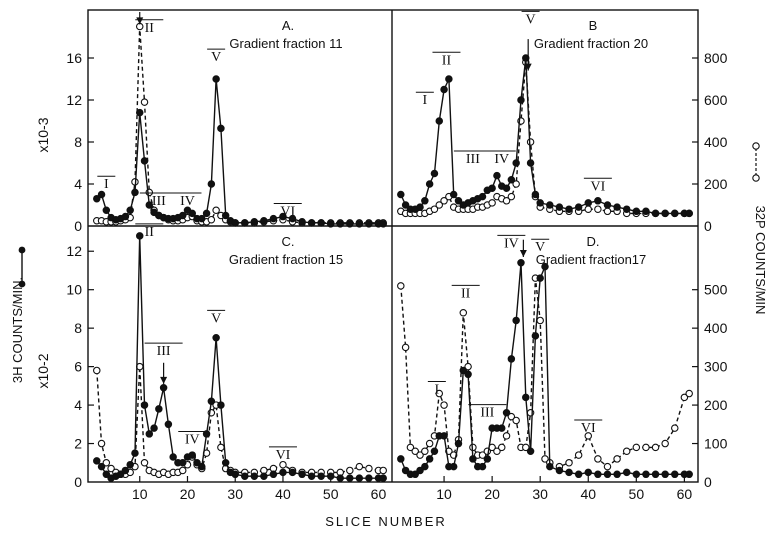 The image size is (769, 533). What do you see at coordinates (78, 367) in the screenshot?
I see `y-tick-label: 6` at bounding box center [78, 367].